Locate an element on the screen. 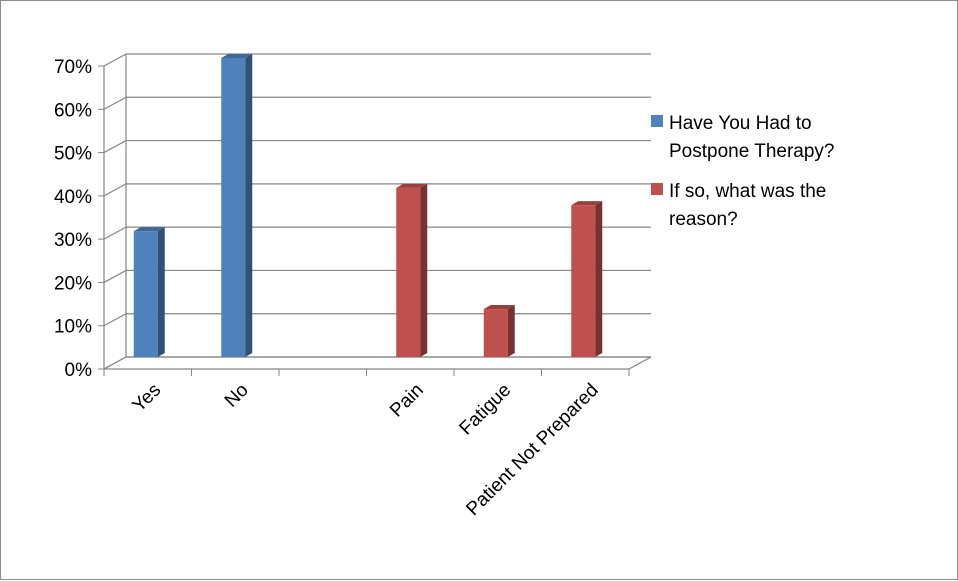 The width and height of the screenshot is (958, 581). y-tick-label: 60% is located at coordinates (73, 110).